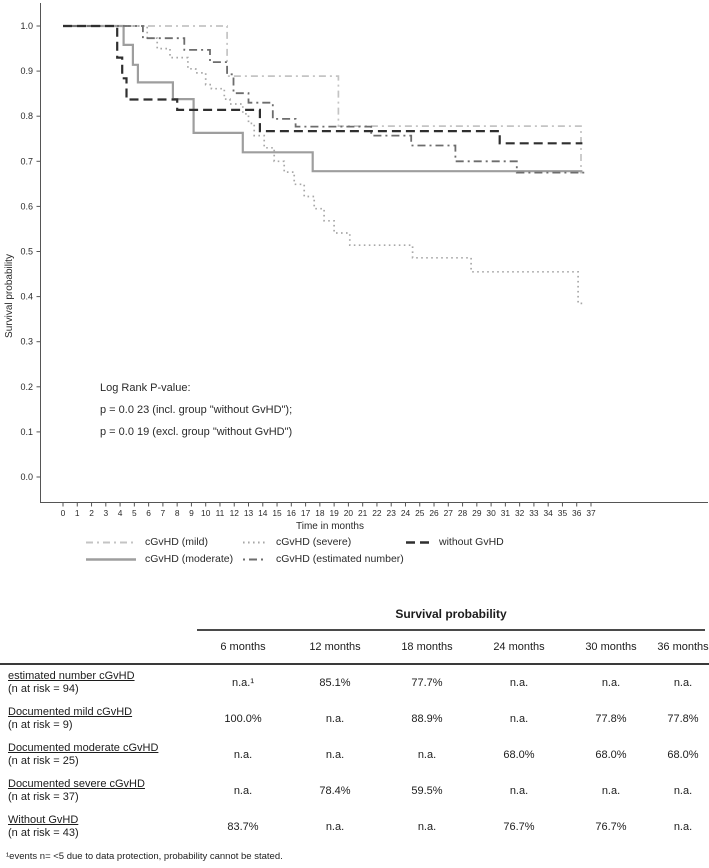 The width and height of the screenshot is (709, 868). Describe the element at coordinates (163, 513) in the screenshot. I see `x-tick-label: 7` at that location.